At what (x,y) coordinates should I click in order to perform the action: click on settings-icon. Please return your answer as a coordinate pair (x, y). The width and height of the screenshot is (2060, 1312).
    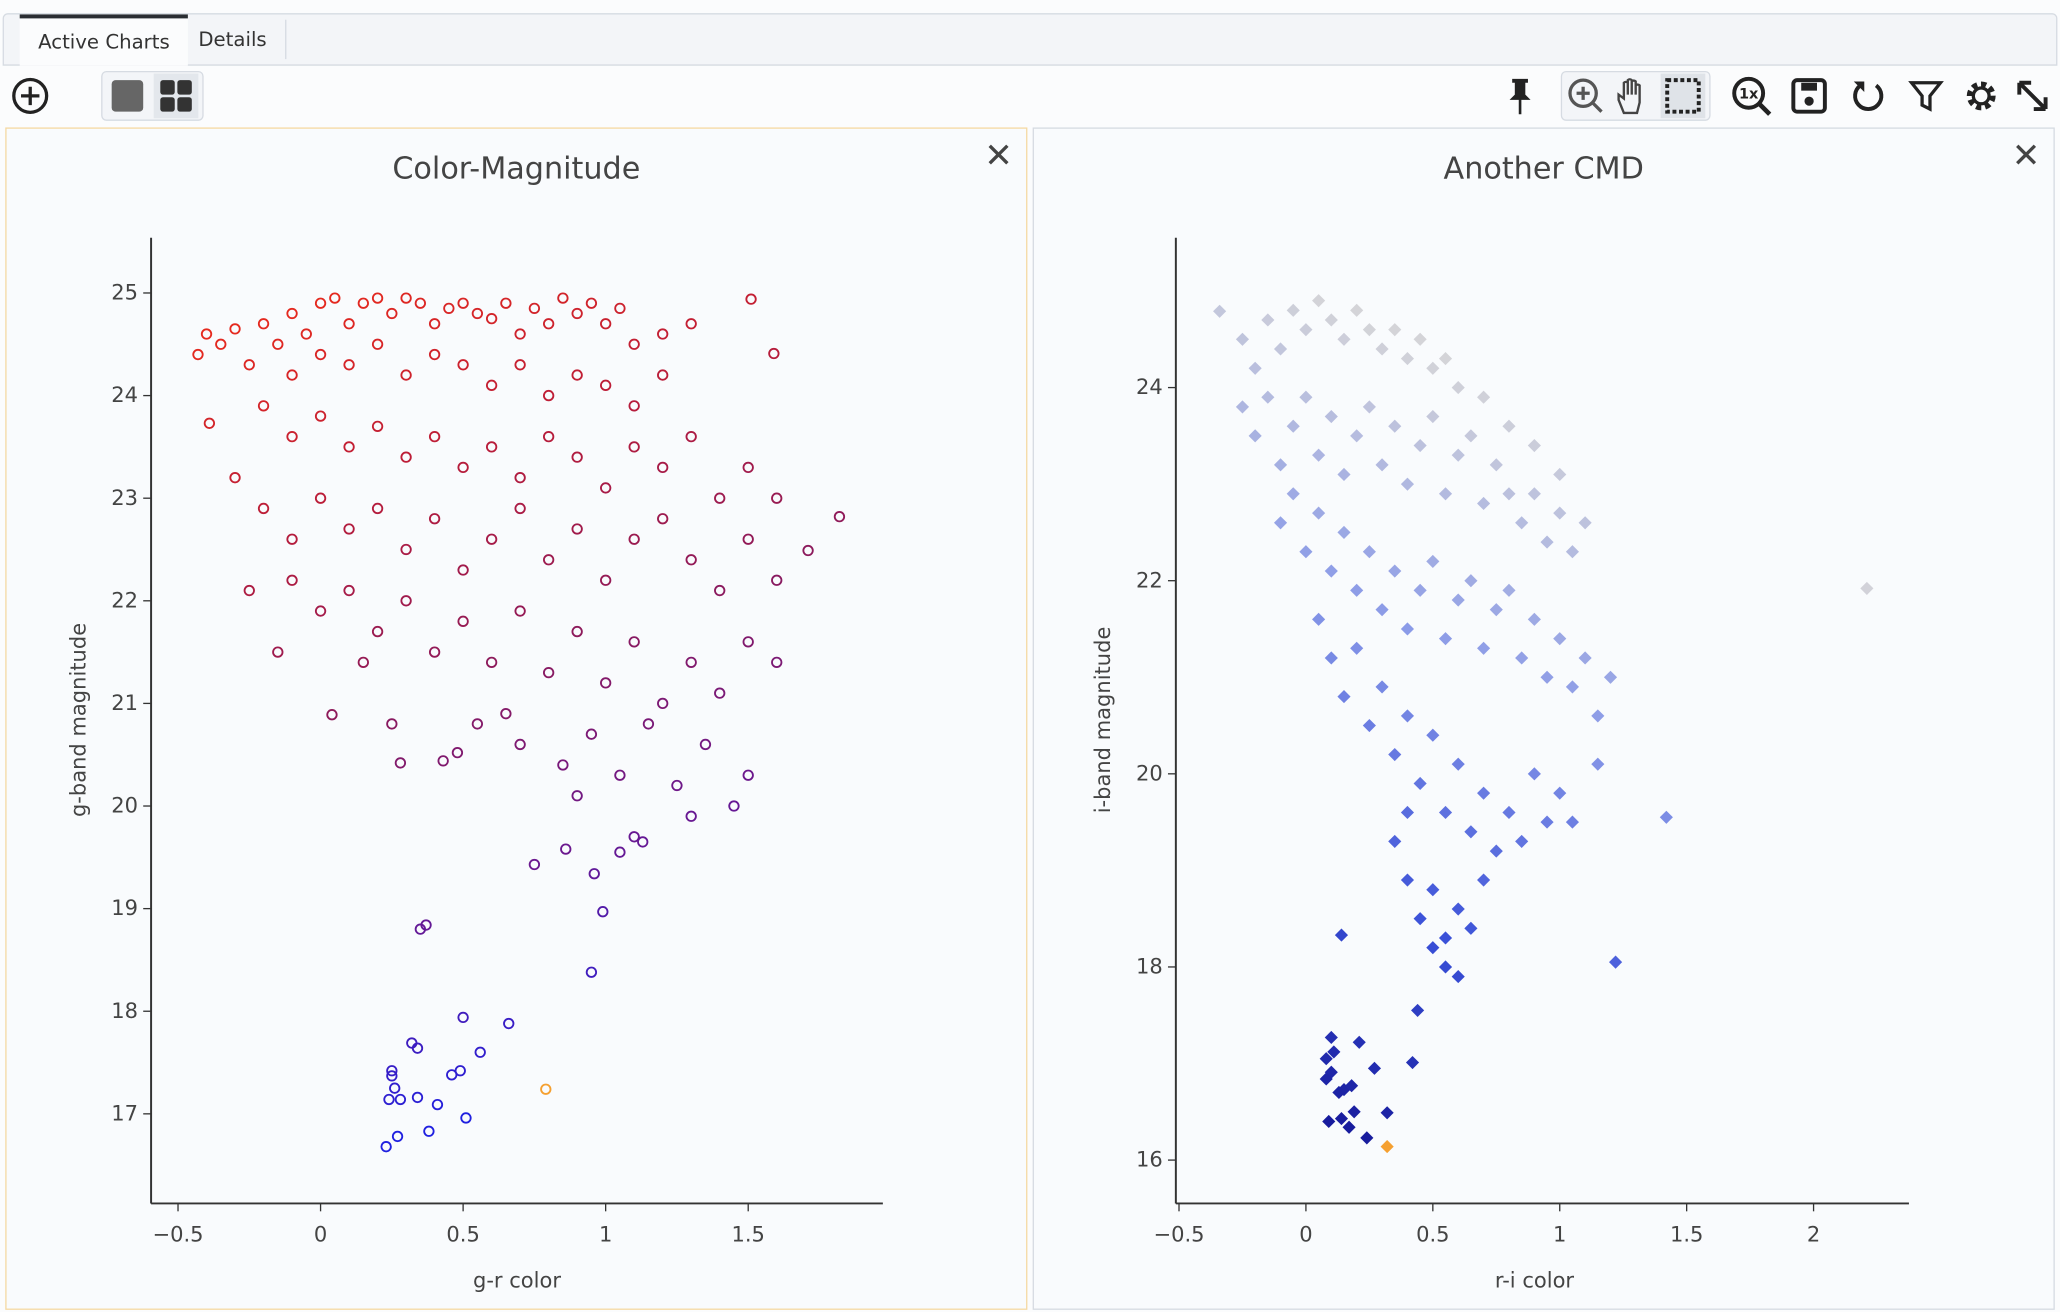
    Looking at the image, I should click on (1981, 96).